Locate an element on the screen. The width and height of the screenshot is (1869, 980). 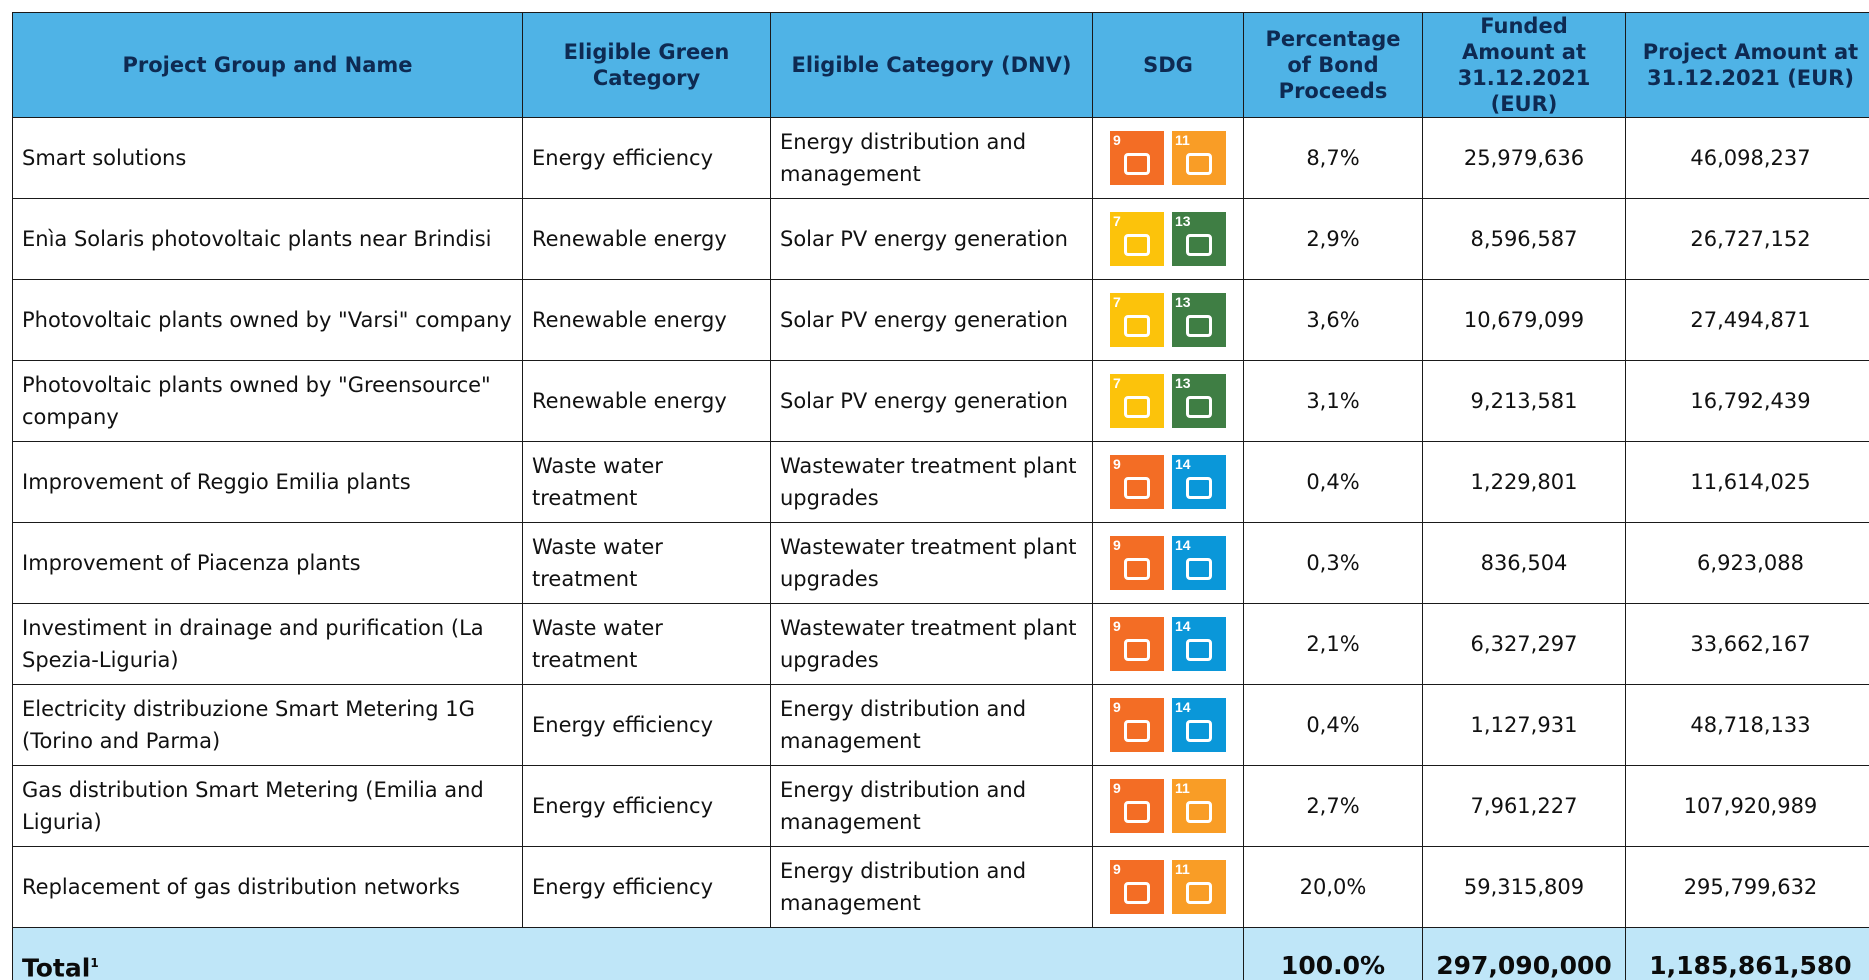
table-cell: 26,727,152 is located at coordinates (1747, 239).